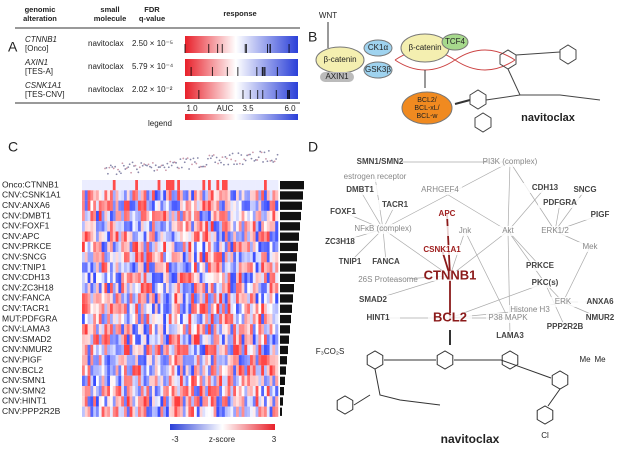 The image size is (624, 453). I want to click on legend-label: 1.0, so click(192, 108).